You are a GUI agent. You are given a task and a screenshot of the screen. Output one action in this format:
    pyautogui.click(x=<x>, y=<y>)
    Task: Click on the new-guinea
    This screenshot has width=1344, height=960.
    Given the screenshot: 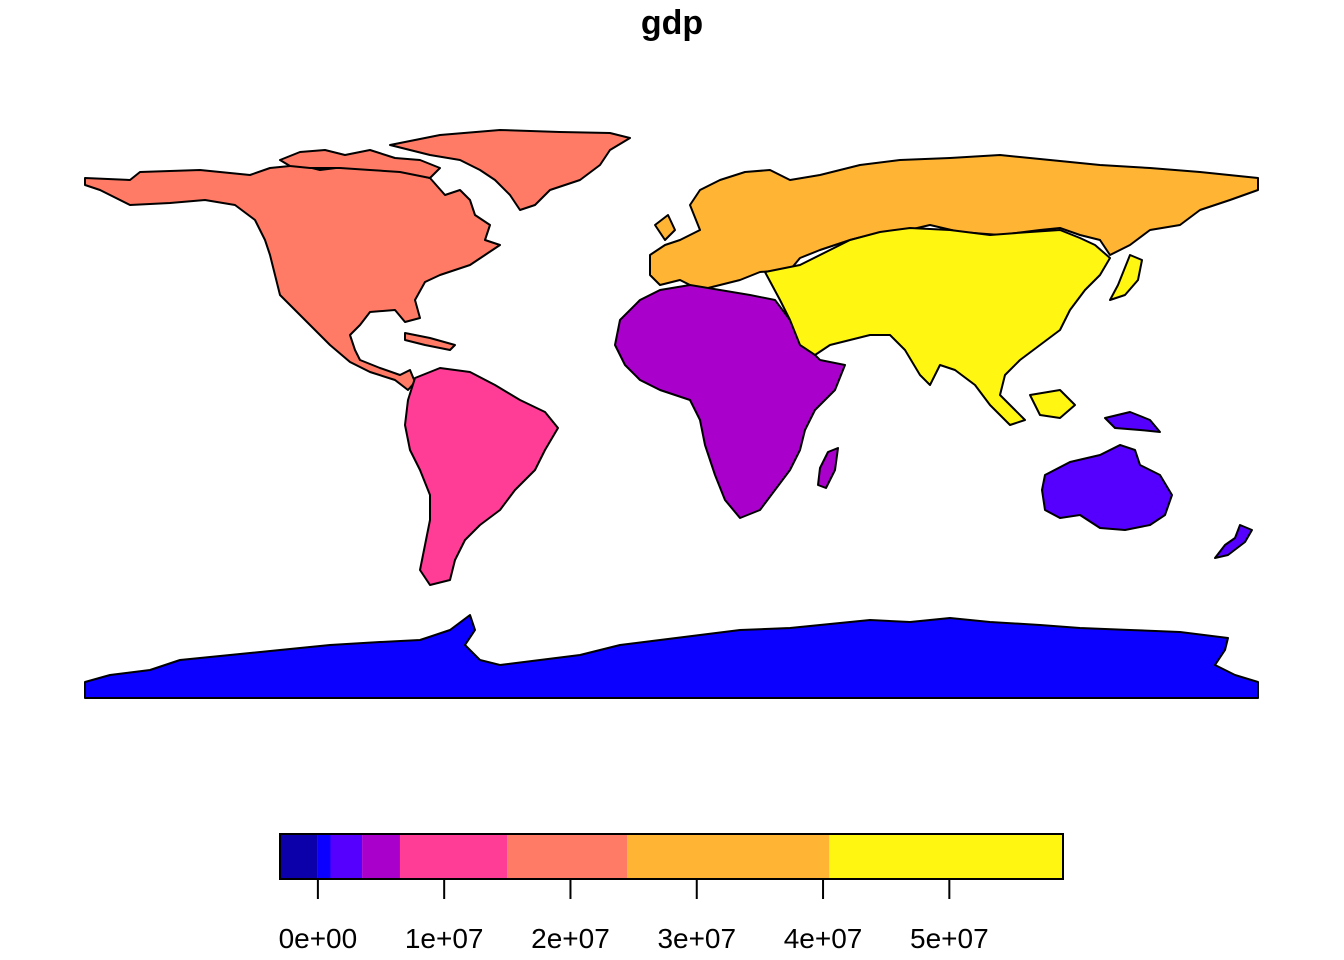 What is the action you would take?
    pyautogui.click(x=1132, y=422)
    